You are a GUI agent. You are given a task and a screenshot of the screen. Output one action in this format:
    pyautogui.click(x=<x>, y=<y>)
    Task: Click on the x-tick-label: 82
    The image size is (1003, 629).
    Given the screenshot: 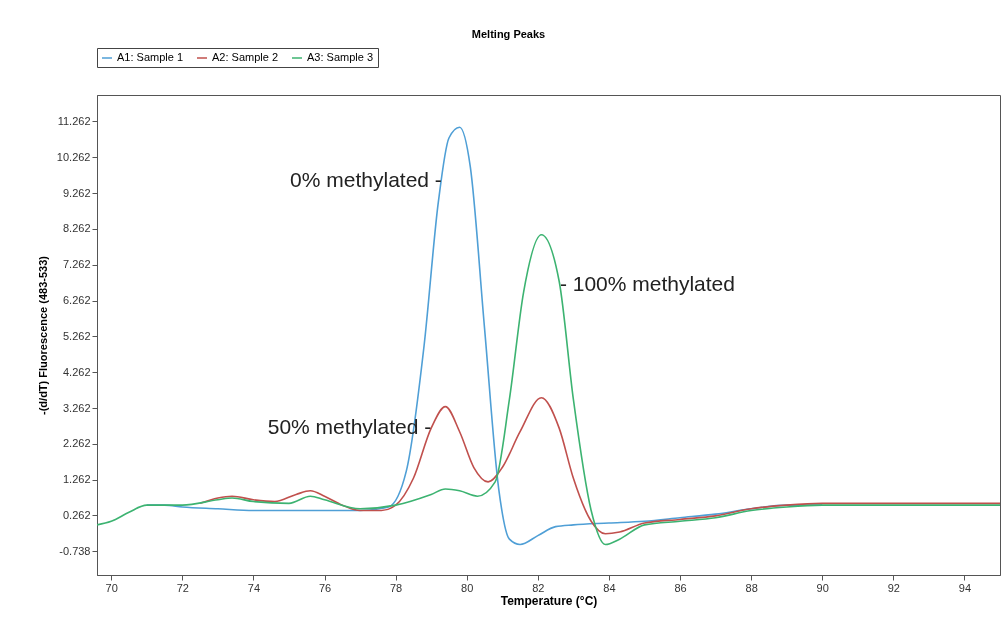 What is the action you would take?
    pyautogui.click(x=538, y=587)
    